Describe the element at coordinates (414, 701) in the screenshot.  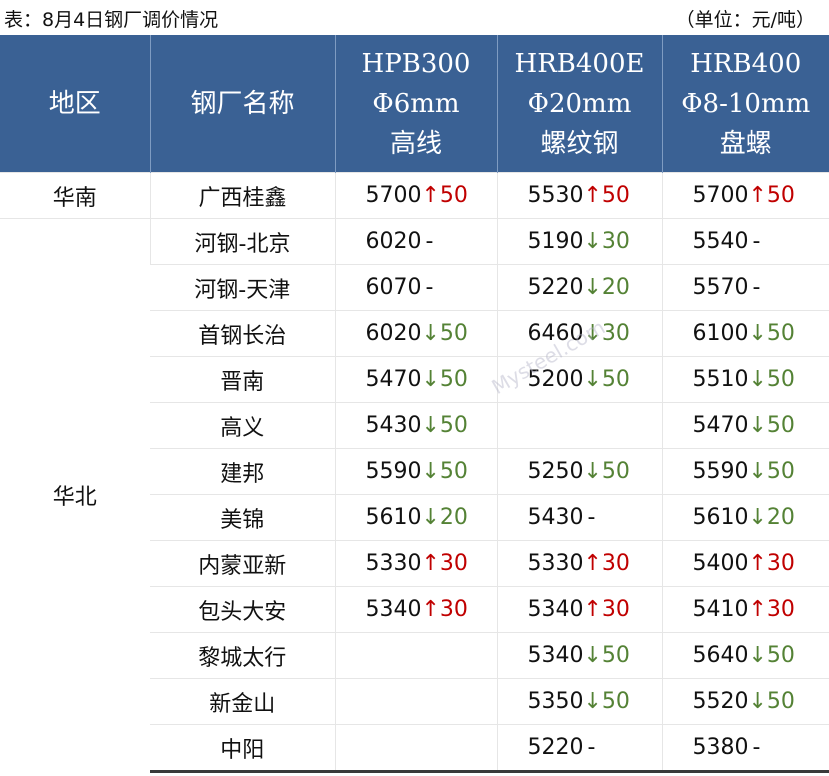
I see `table-row: 新金山 5350↓50 5520↓50` at that location.